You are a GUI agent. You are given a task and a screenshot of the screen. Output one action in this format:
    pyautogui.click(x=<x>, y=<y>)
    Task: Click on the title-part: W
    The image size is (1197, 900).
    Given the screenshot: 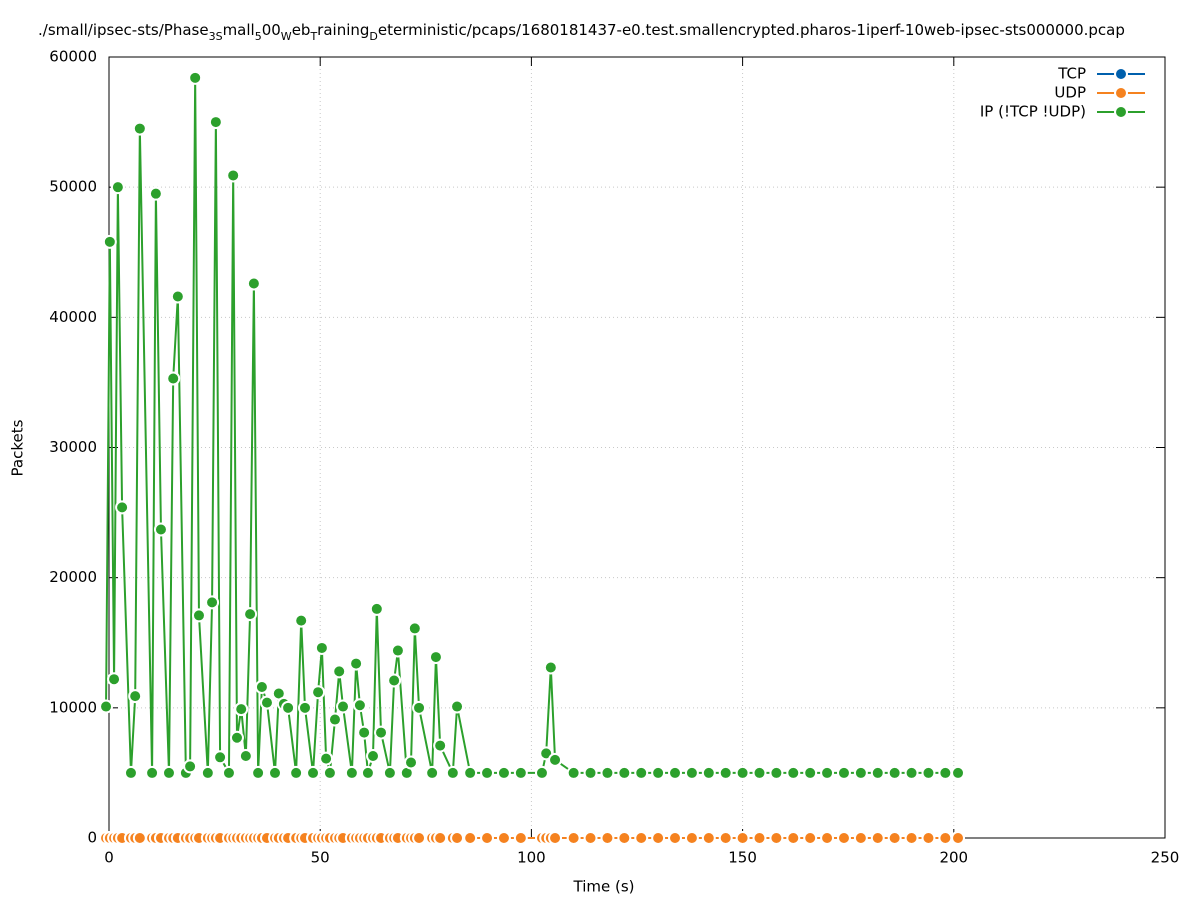 What is the action you would take?
    pyautogui.click(x=286, y=36)
    